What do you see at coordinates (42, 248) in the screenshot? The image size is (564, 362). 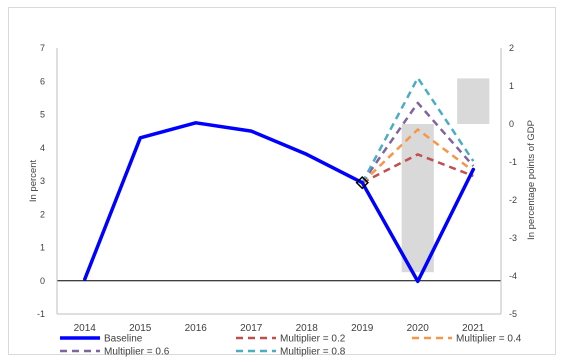 I see `y-tick-label: 1` at bounding box center [42, 248].